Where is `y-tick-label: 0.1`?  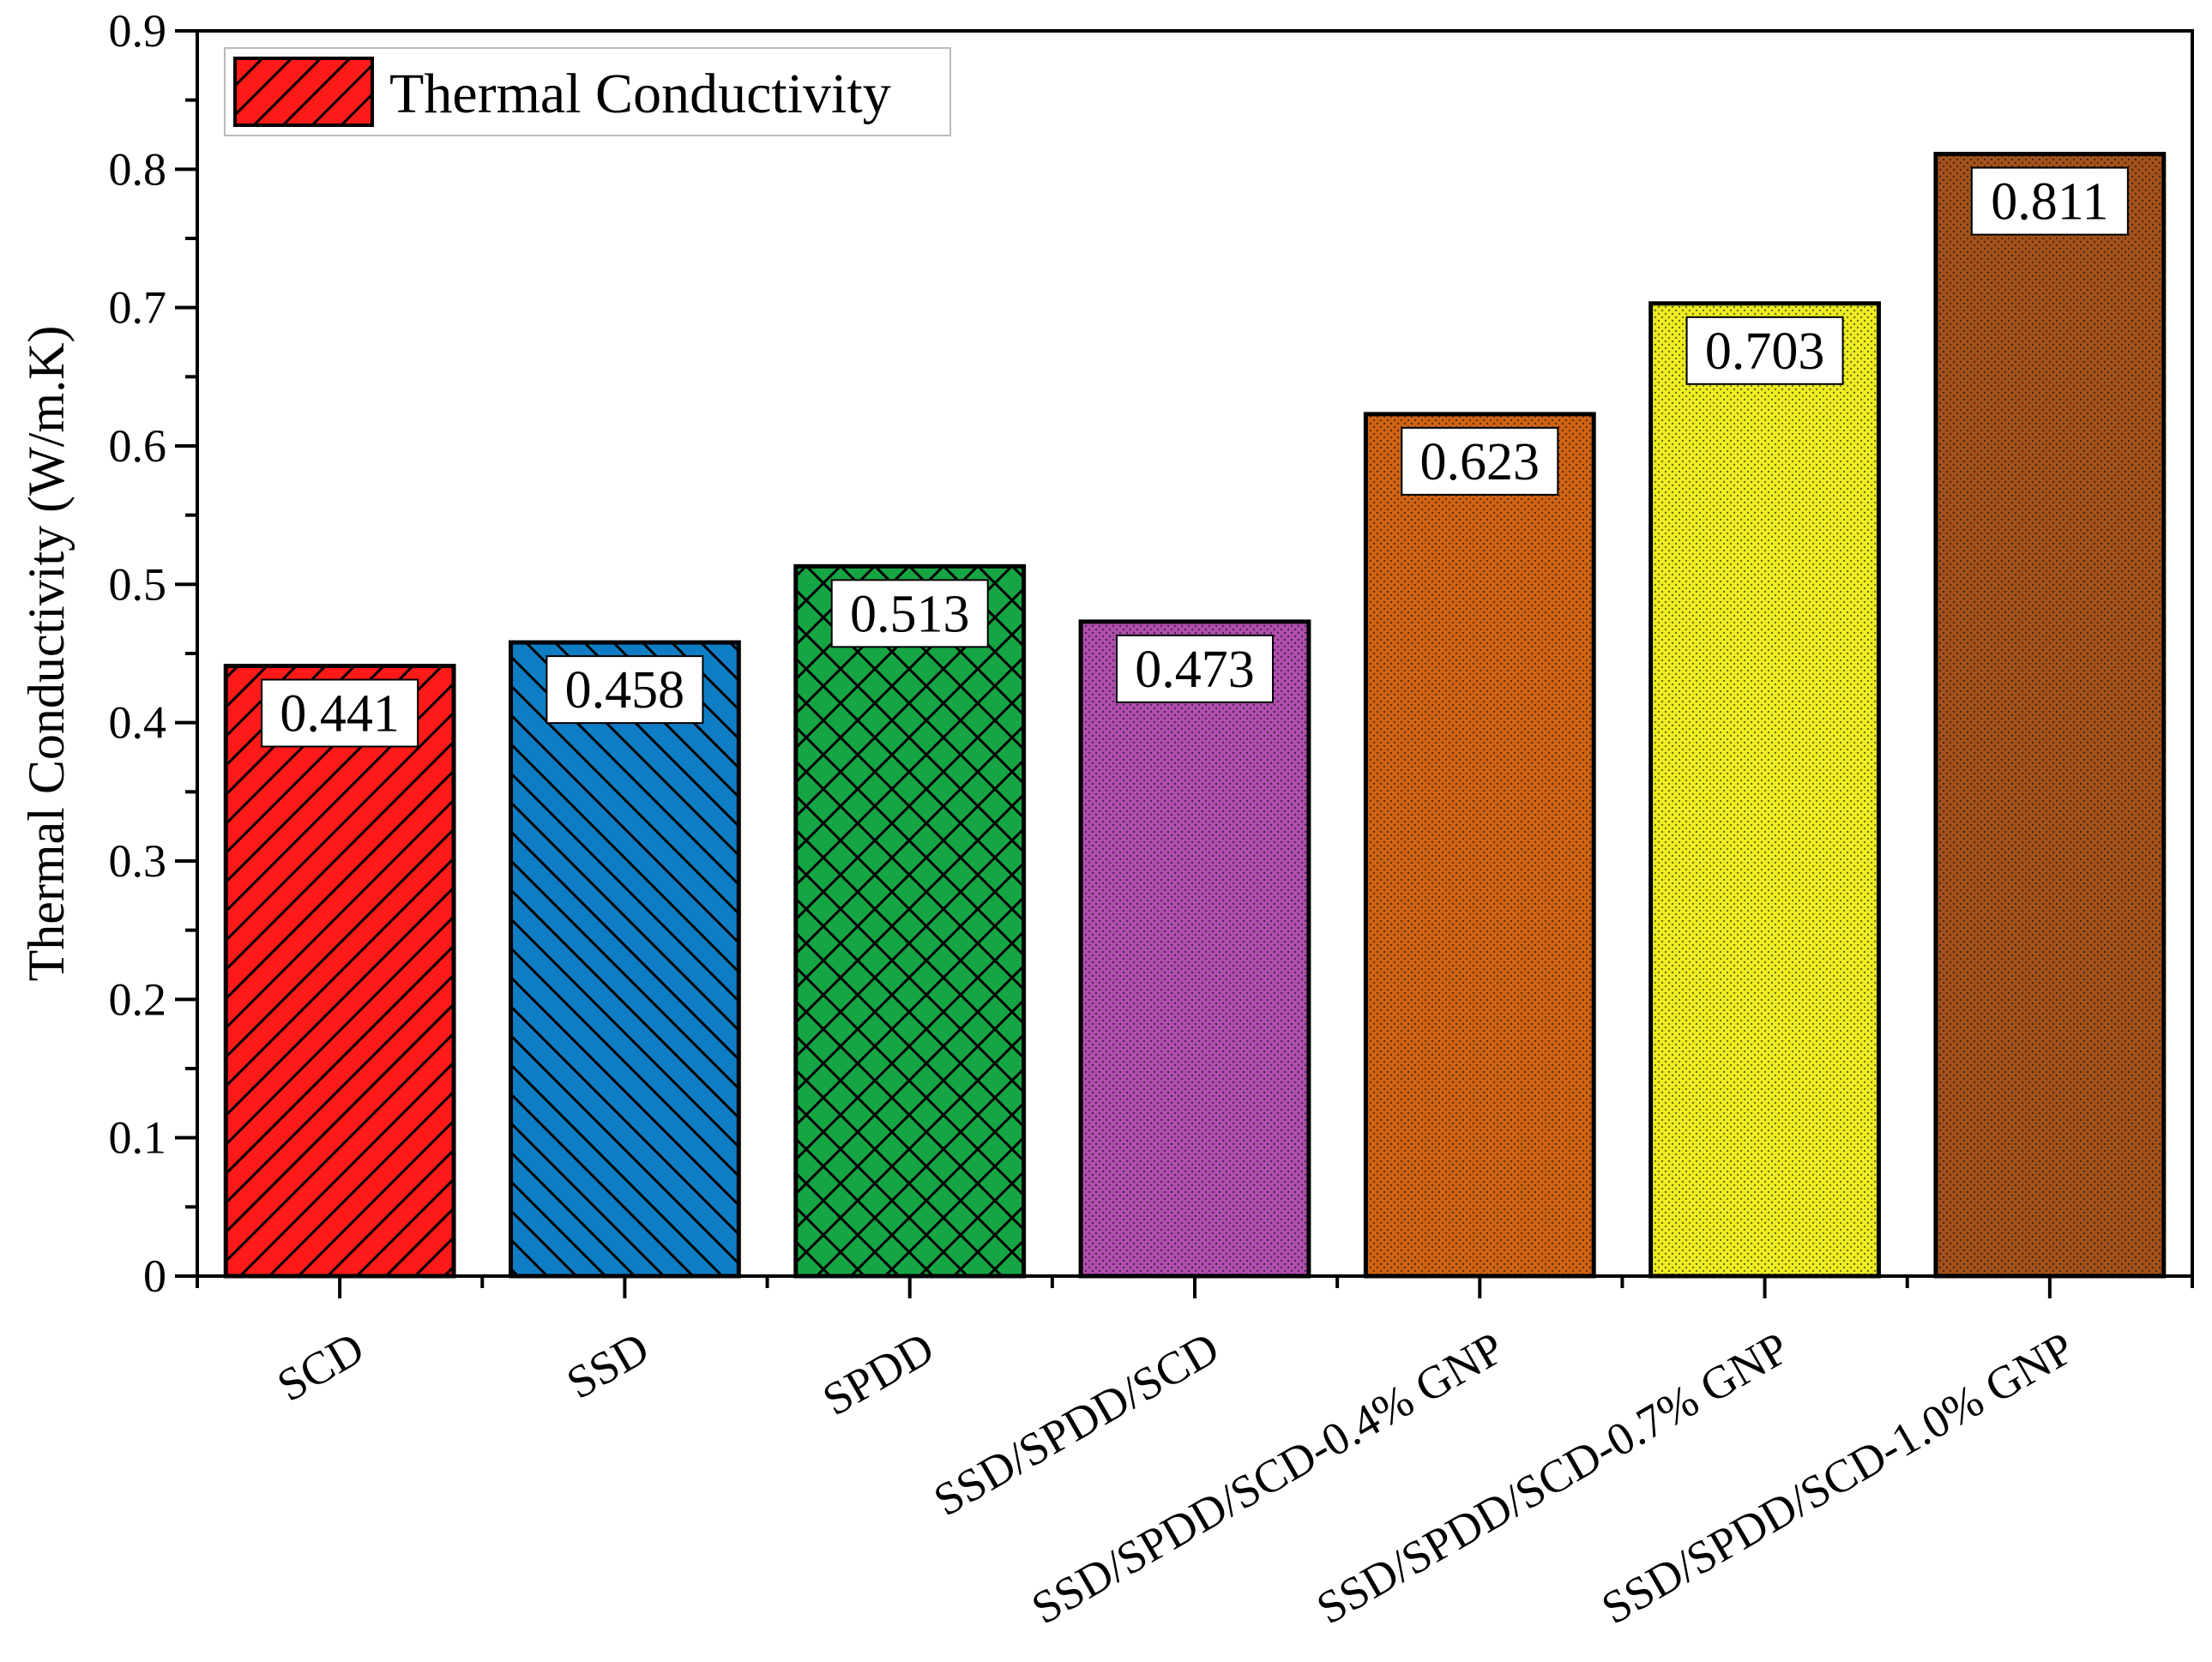 y-tick-label: 0.1 is located at coordinates (138, 1138).